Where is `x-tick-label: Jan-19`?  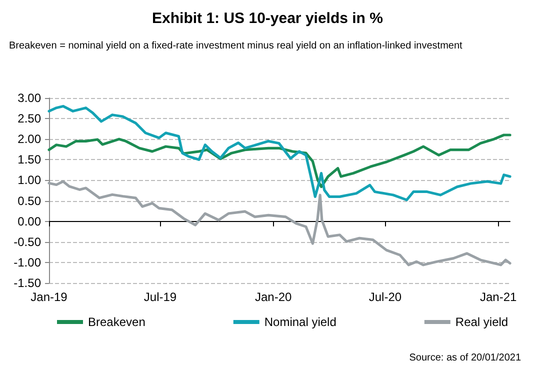
x-tick-label: Jan-19 is located at coordinates (49, 297).